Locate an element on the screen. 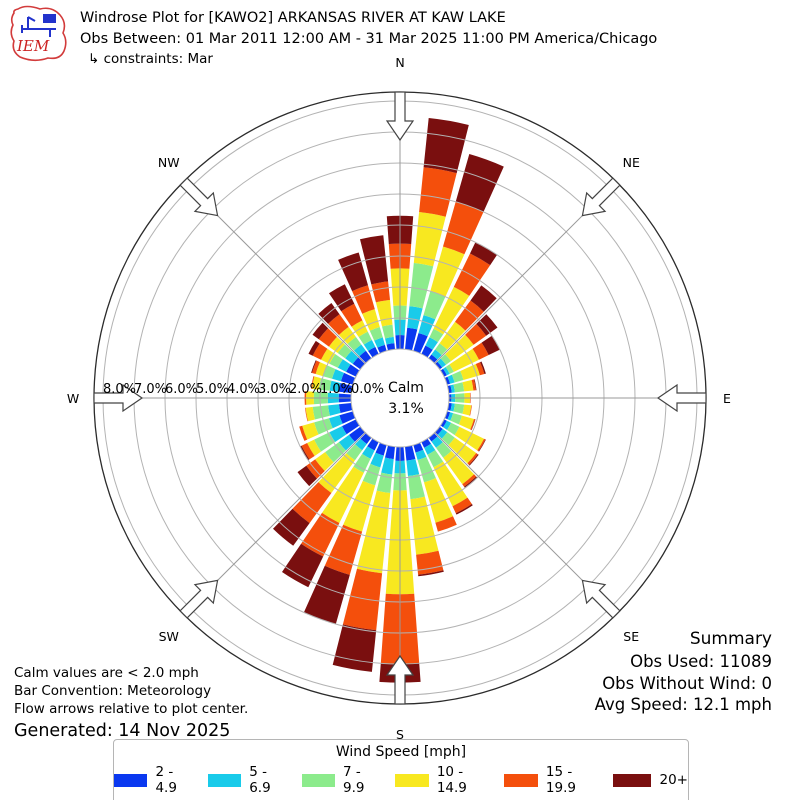 This screenshot has width=800, height=800. legend-item: 20+ is located at coordinates (650, 780).